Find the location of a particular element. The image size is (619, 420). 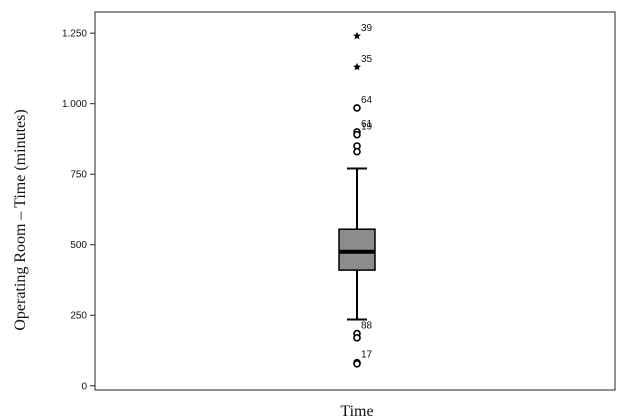

outlier-label-61: 61 is located at coordinates (367, 124).